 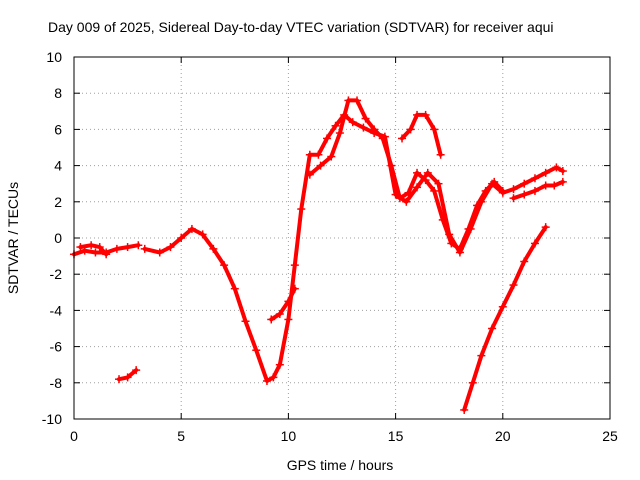 I want to click on y-tick-label: 0, so click(x=58, y=238).